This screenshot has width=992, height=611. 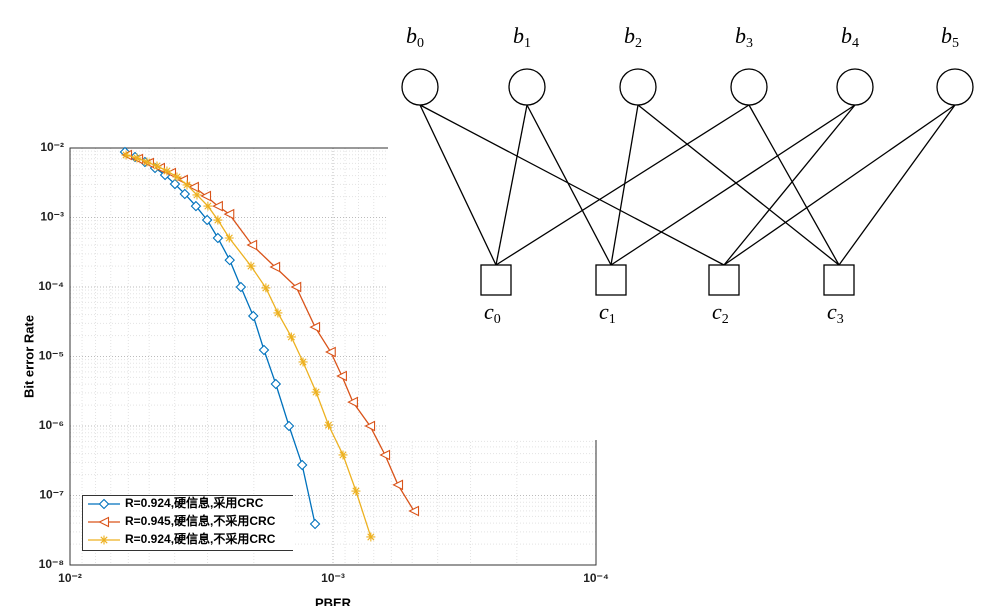 I want to click on node-label: c0, so click(x=492, y=313).